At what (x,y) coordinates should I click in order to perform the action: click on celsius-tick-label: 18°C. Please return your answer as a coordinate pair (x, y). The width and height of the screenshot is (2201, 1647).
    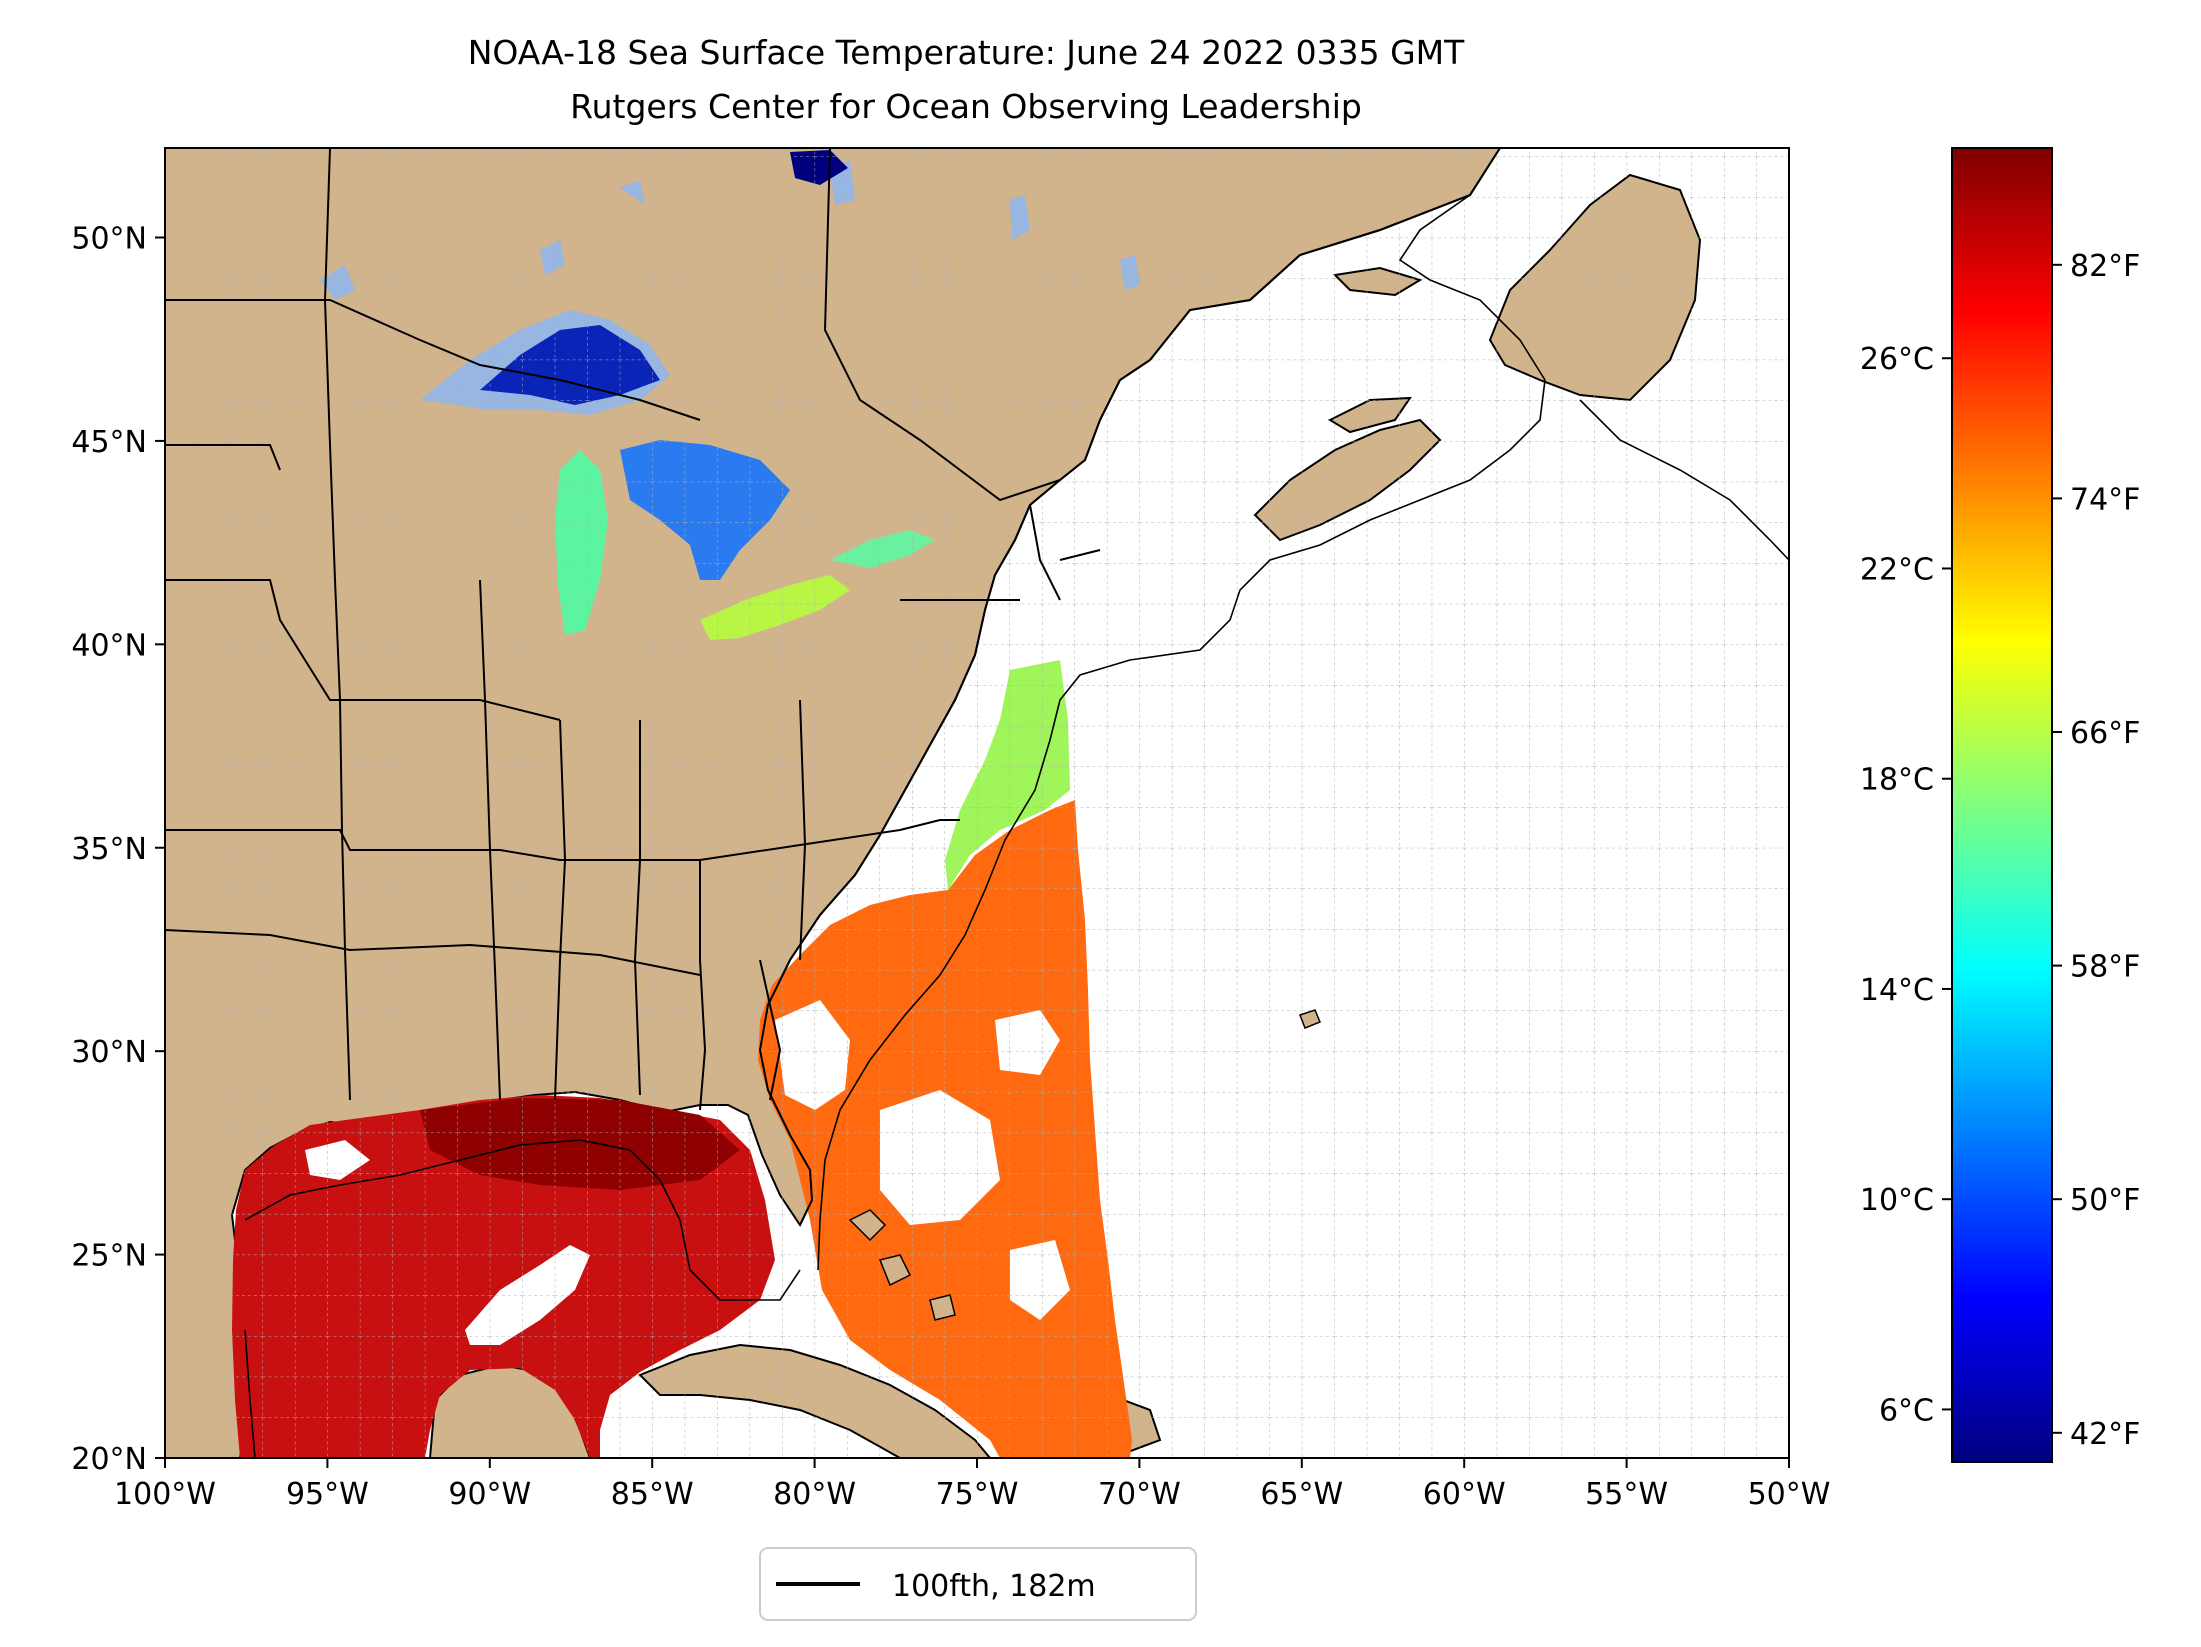
    Looking at the image, I should click on (1897, 780).